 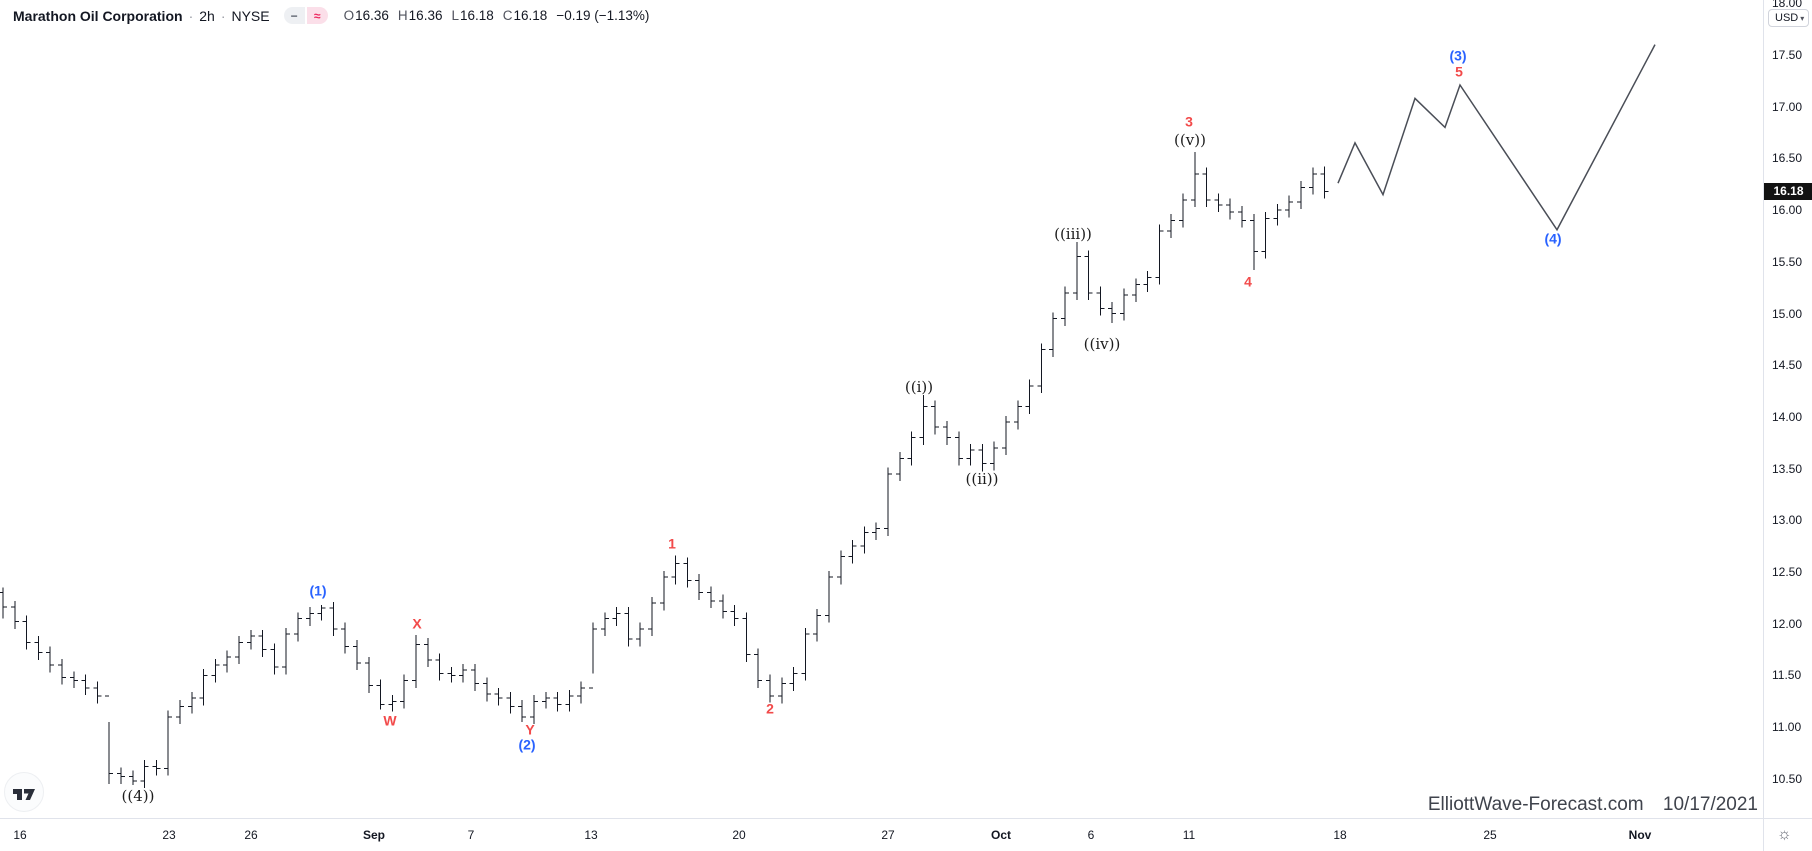 I want to click on close-label: C, so click(x=507, y=15).